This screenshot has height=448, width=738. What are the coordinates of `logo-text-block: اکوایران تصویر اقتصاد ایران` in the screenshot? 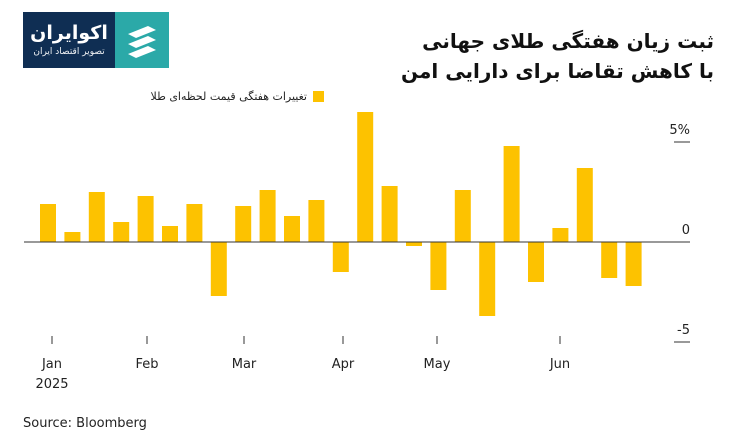 It's located at (69, 40).